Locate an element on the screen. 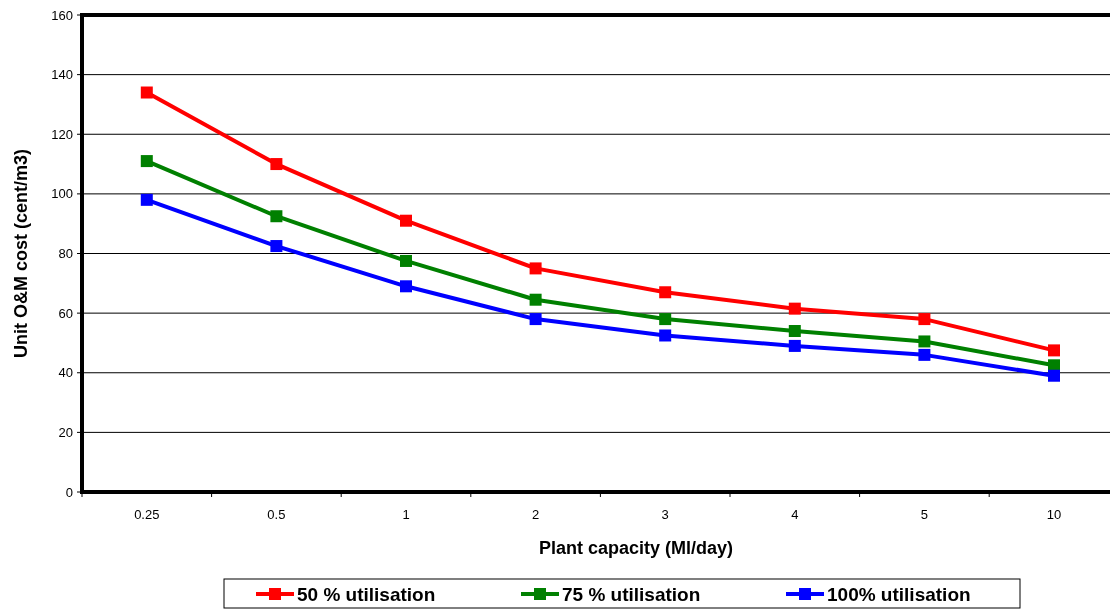  y-tick-label: 0 is located at coordinates (69, 492).